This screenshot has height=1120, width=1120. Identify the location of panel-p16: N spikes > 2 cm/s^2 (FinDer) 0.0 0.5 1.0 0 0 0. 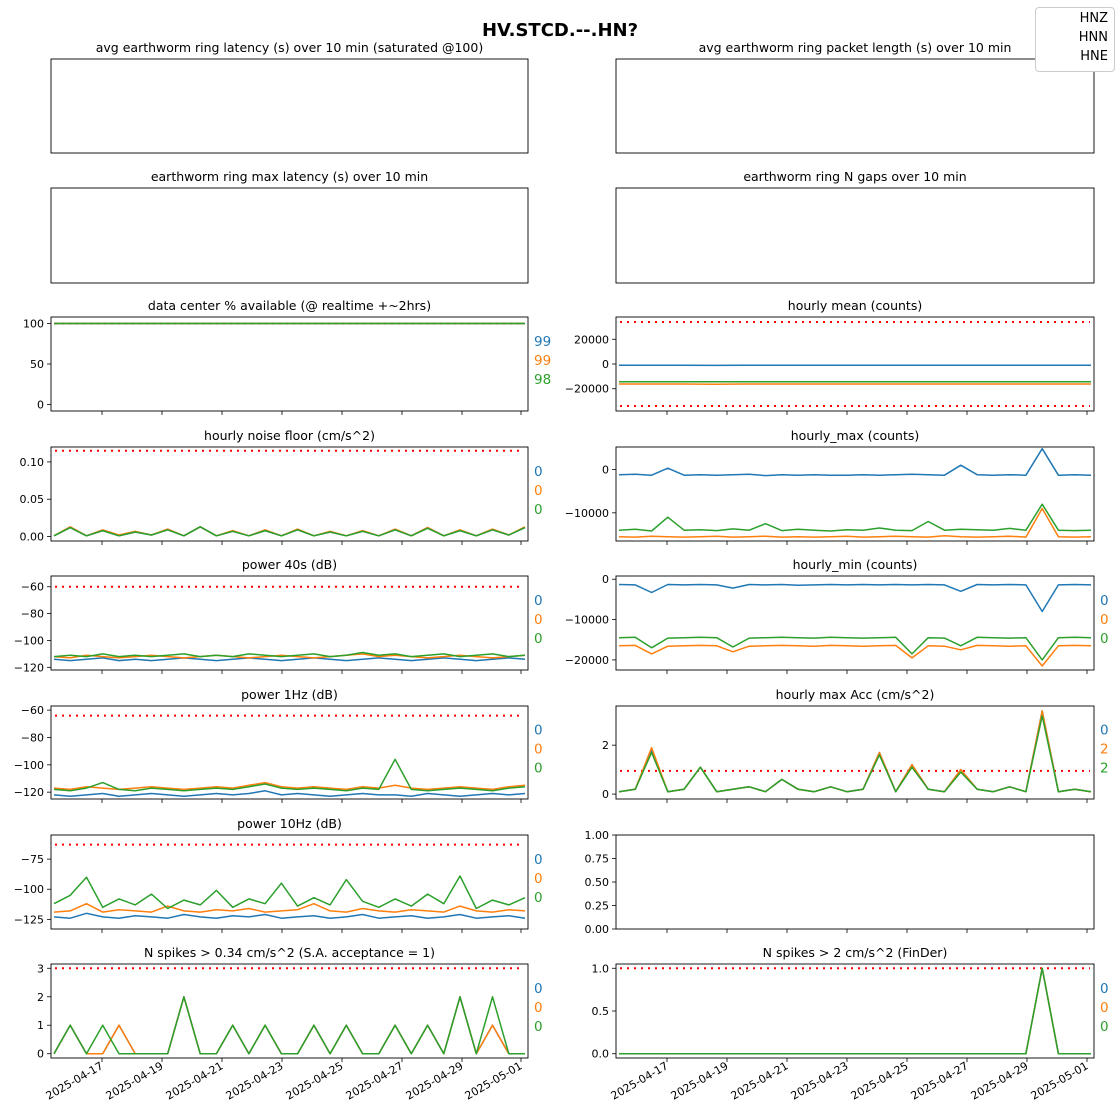
(850, 1003).